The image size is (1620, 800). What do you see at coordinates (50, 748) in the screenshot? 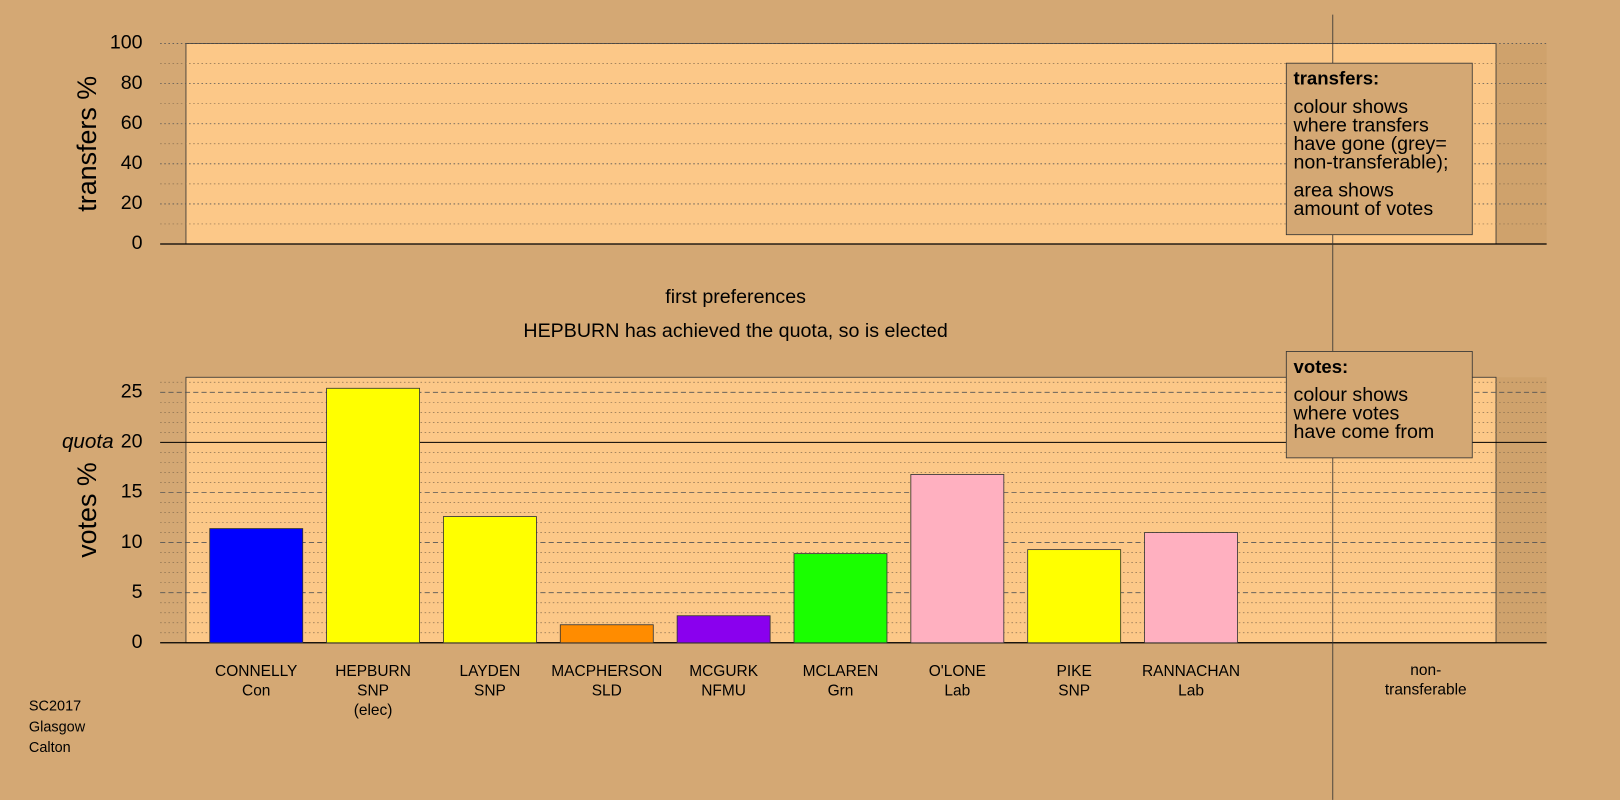
I see `footer-text: Calton` at bounding box center [50, 748].